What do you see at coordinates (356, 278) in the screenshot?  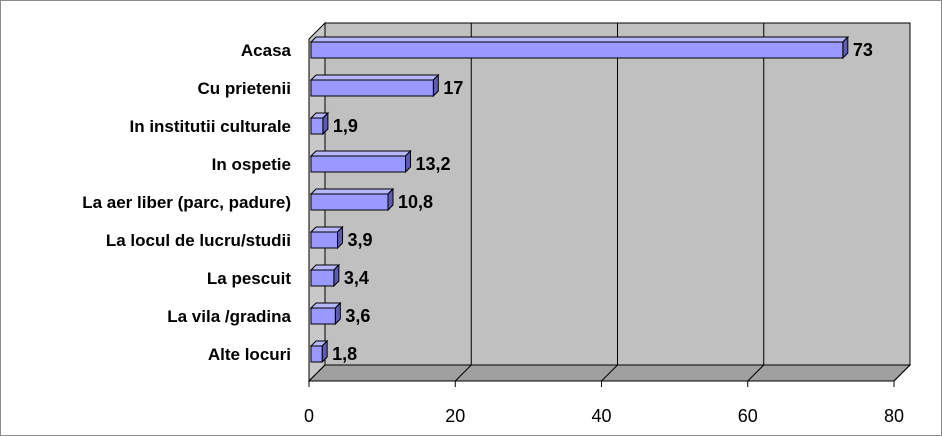 I see `value-label: 3,4` at bounding box center [356, 278].